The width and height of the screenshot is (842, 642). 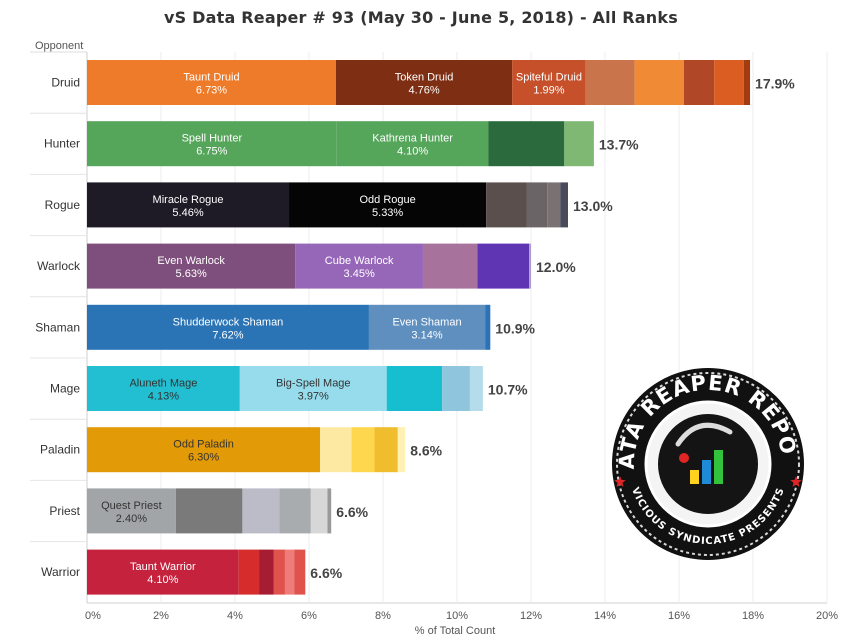 What do you see at coordinates (93, 616) in the screenshot?
I see `x-tick-label: 0%` at bounding box center [93, 616].